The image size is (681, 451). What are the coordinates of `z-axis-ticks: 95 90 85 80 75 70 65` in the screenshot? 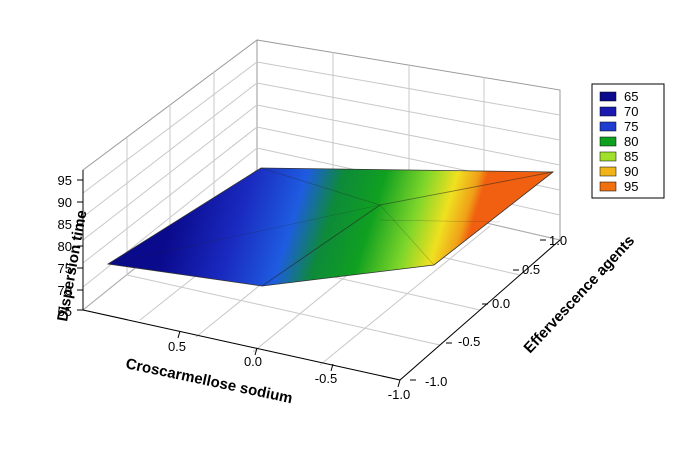 It's located at (70, 246).